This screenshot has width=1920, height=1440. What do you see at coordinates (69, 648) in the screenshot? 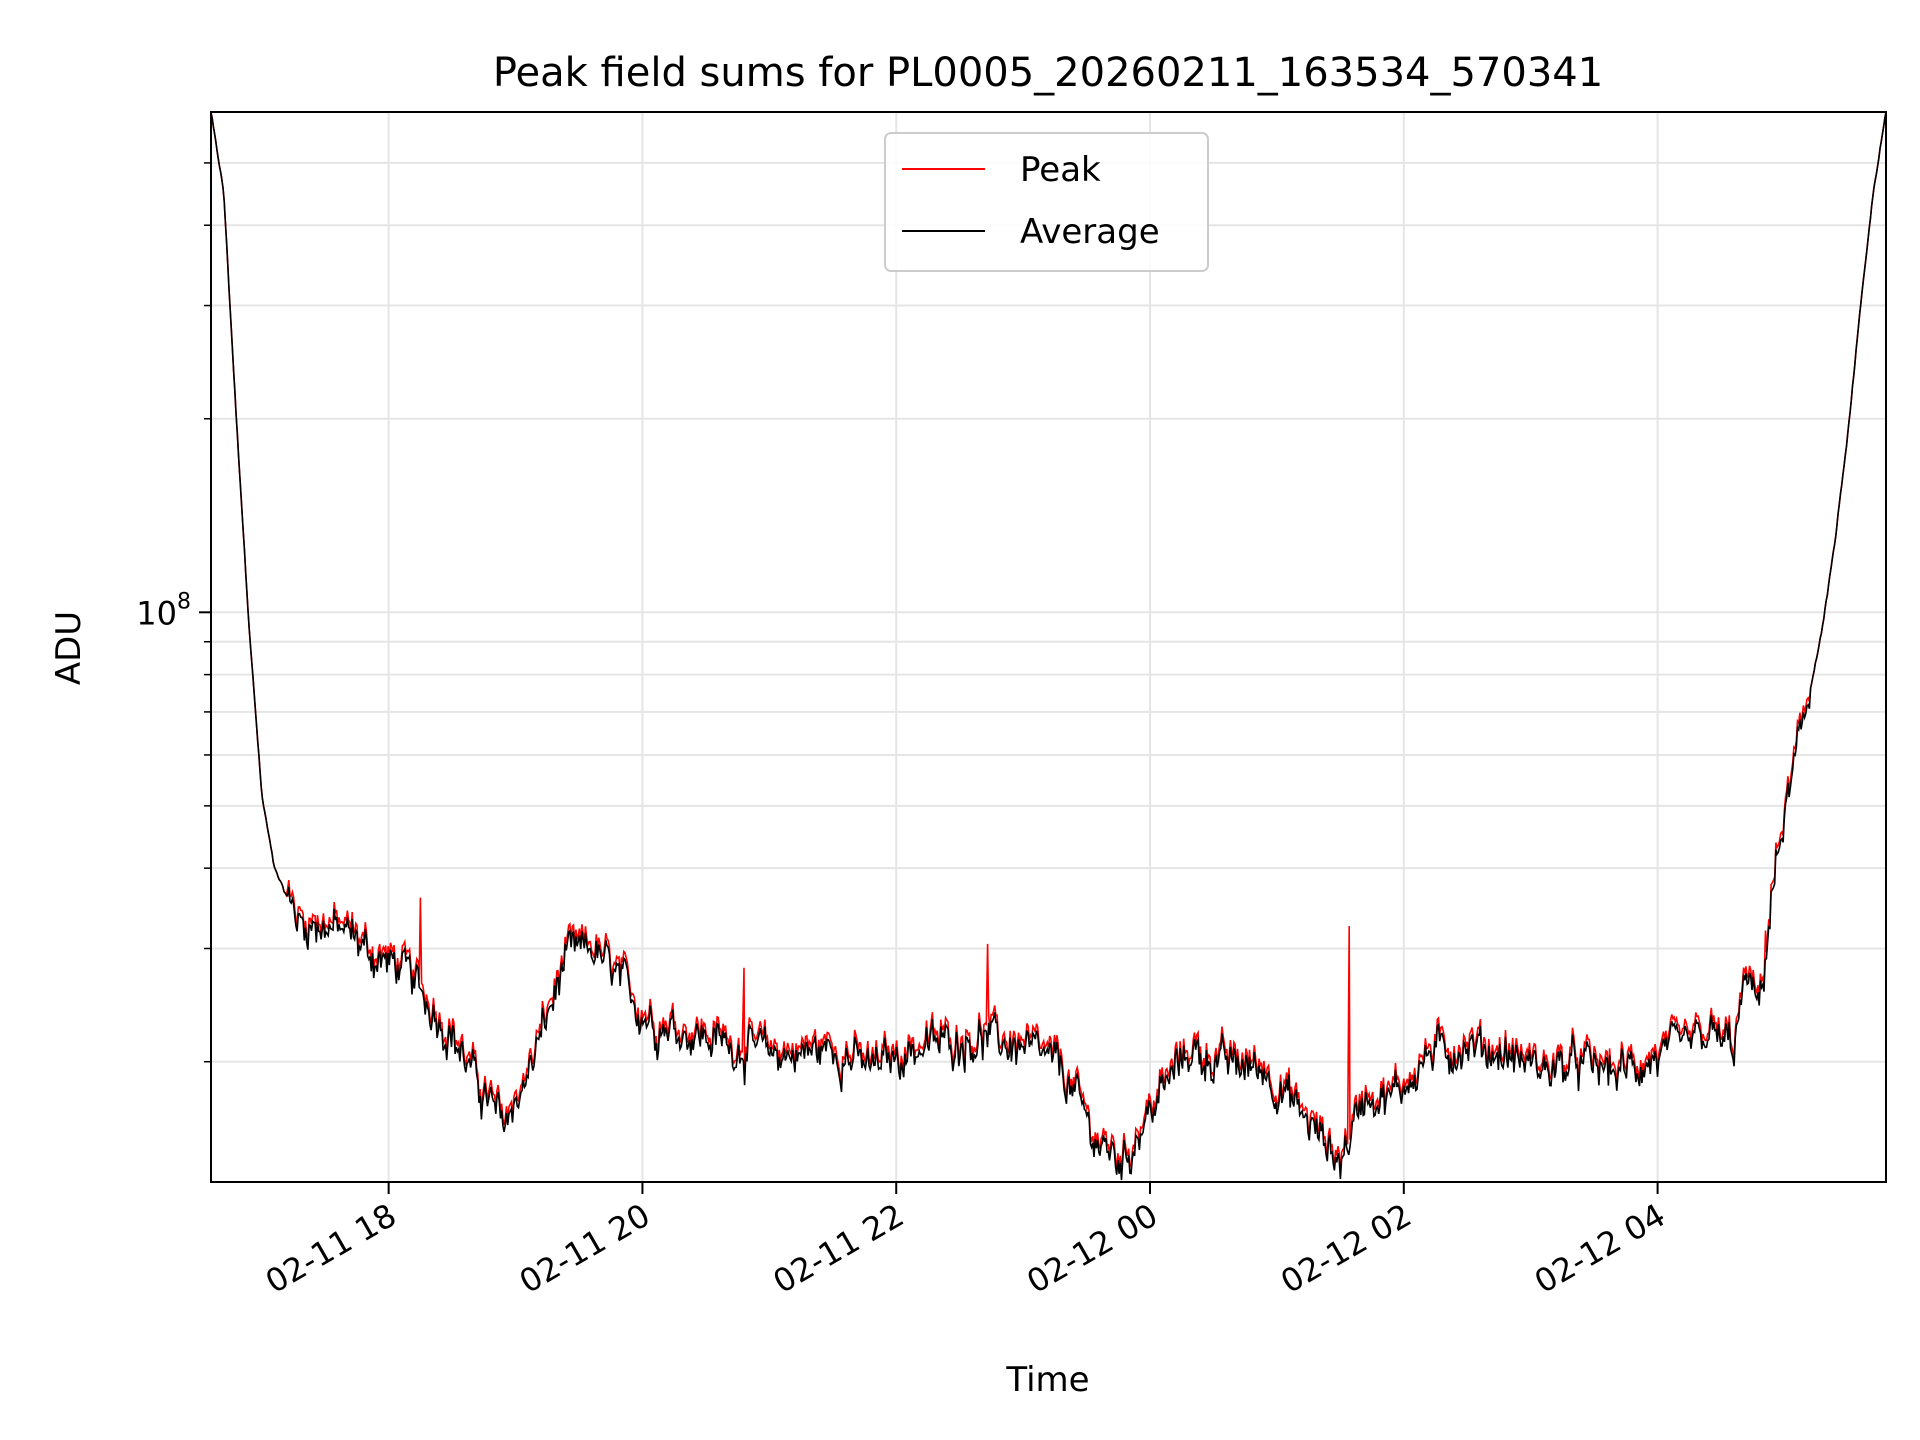
I see `y-axis-label: ADU` at bounding box center [69, 648].